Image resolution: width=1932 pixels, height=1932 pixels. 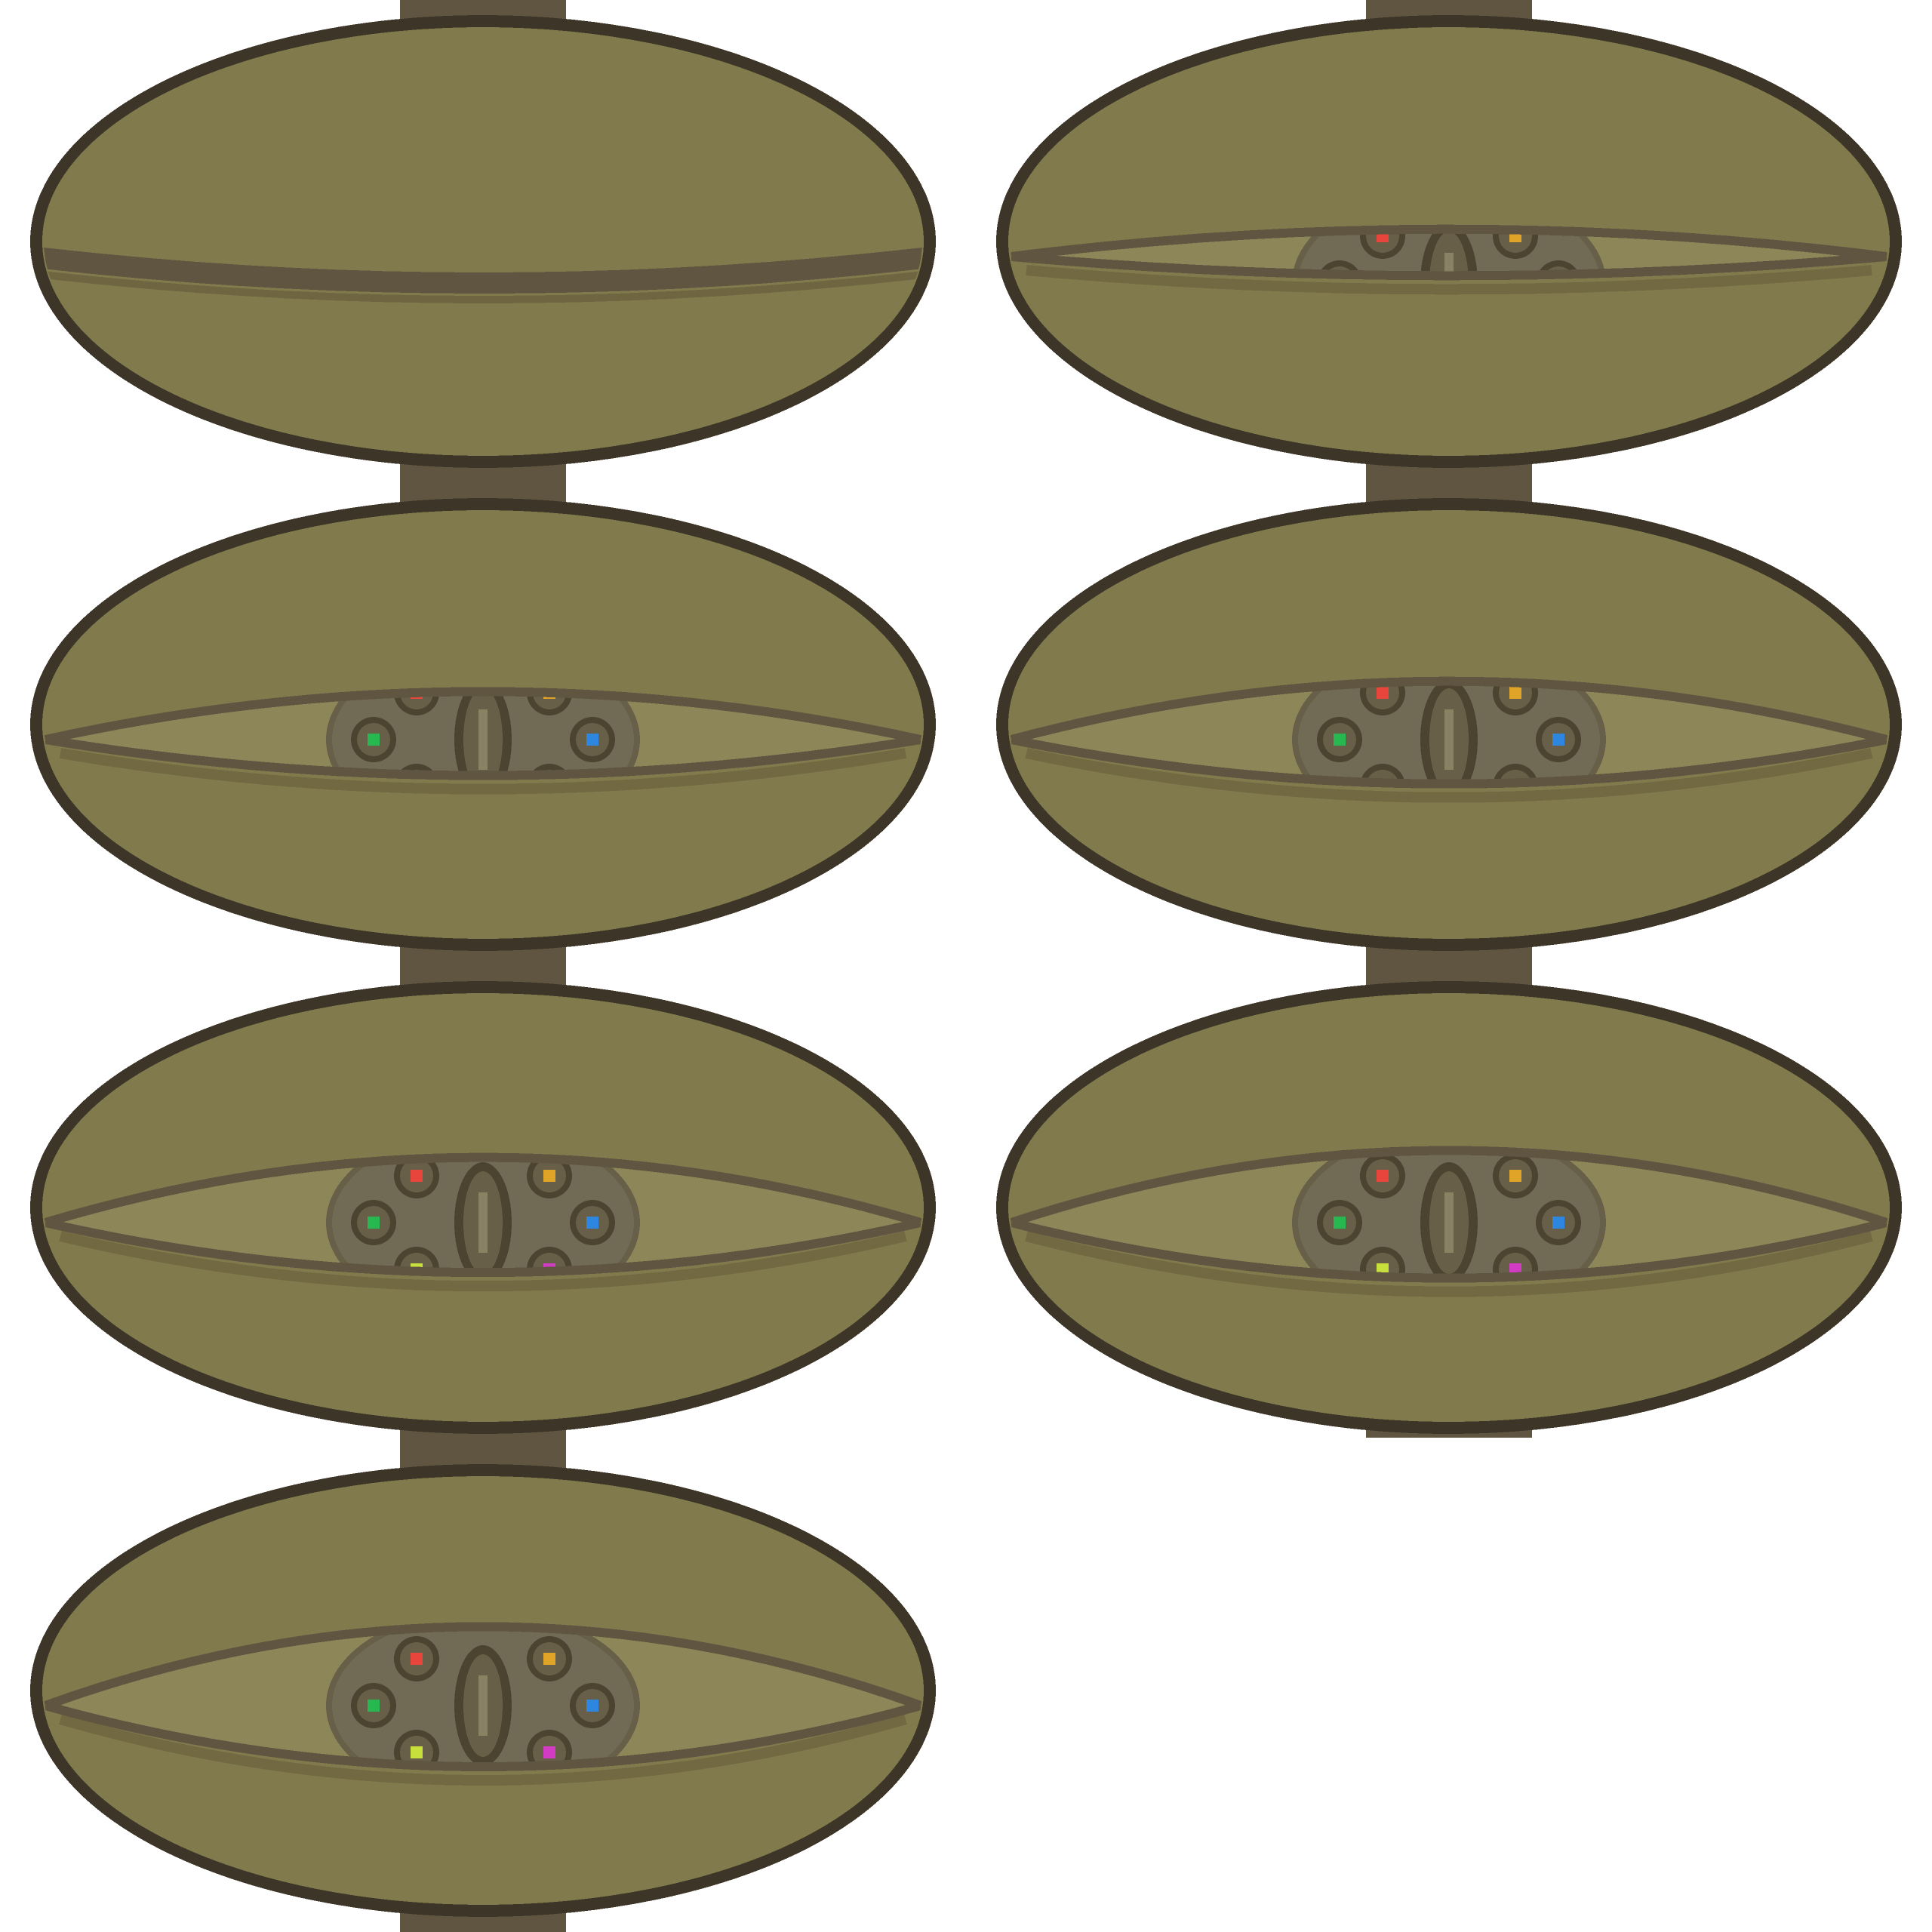 What do you see at coordinates (417, 1752) in the screenshot?
I see `yellow-gem` at bounding box center [417, 1752].